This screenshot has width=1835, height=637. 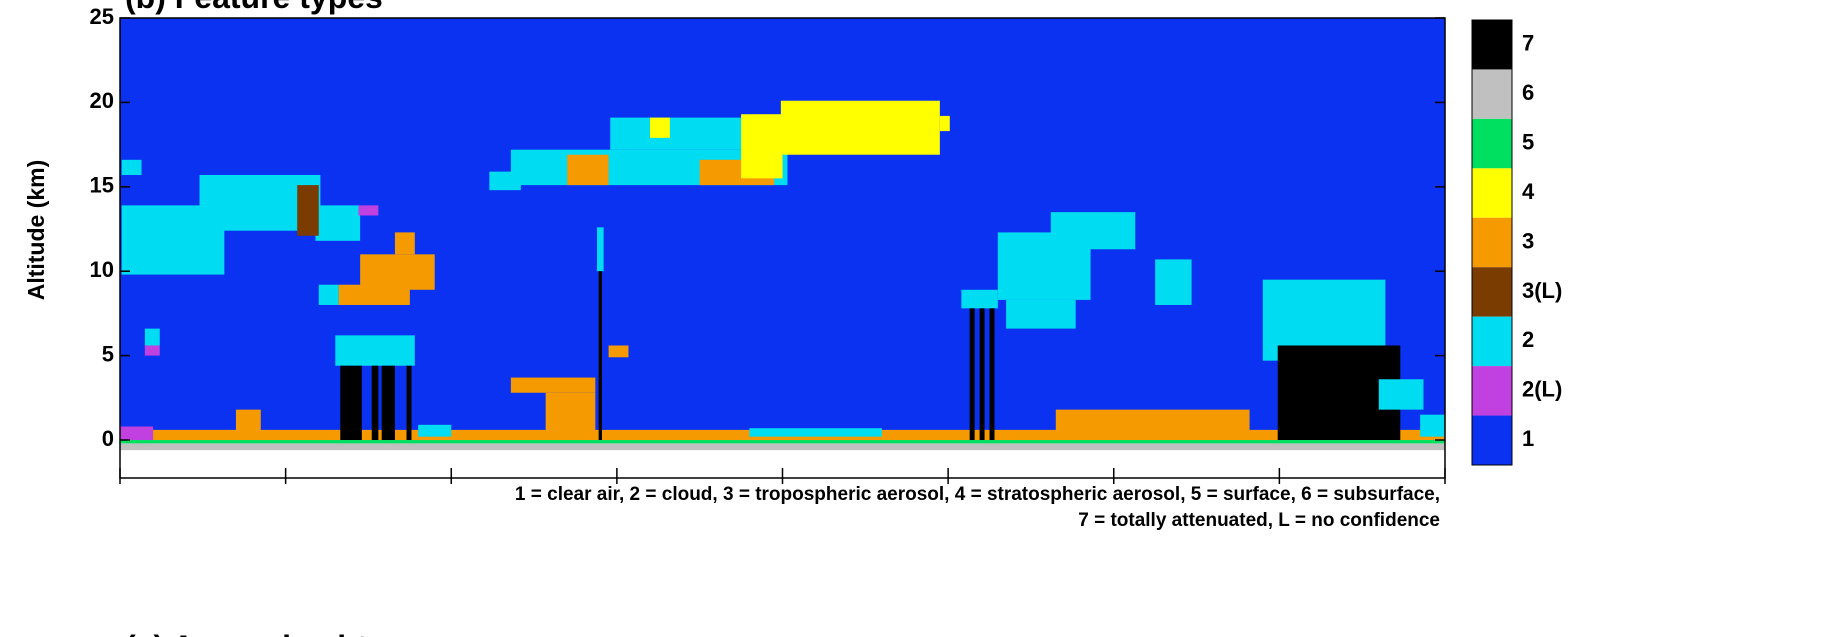 I want to click on y-tick-label: 25, so click(x=102, y=16).